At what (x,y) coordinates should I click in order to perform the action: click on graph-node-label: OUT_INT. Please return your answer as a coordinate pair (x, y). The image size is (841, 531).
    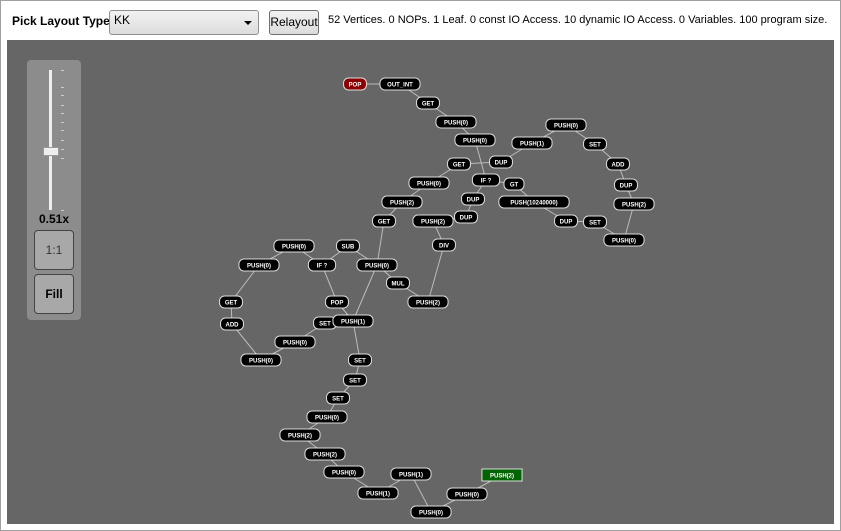
    Looking at the image, I should click on (400, 86).